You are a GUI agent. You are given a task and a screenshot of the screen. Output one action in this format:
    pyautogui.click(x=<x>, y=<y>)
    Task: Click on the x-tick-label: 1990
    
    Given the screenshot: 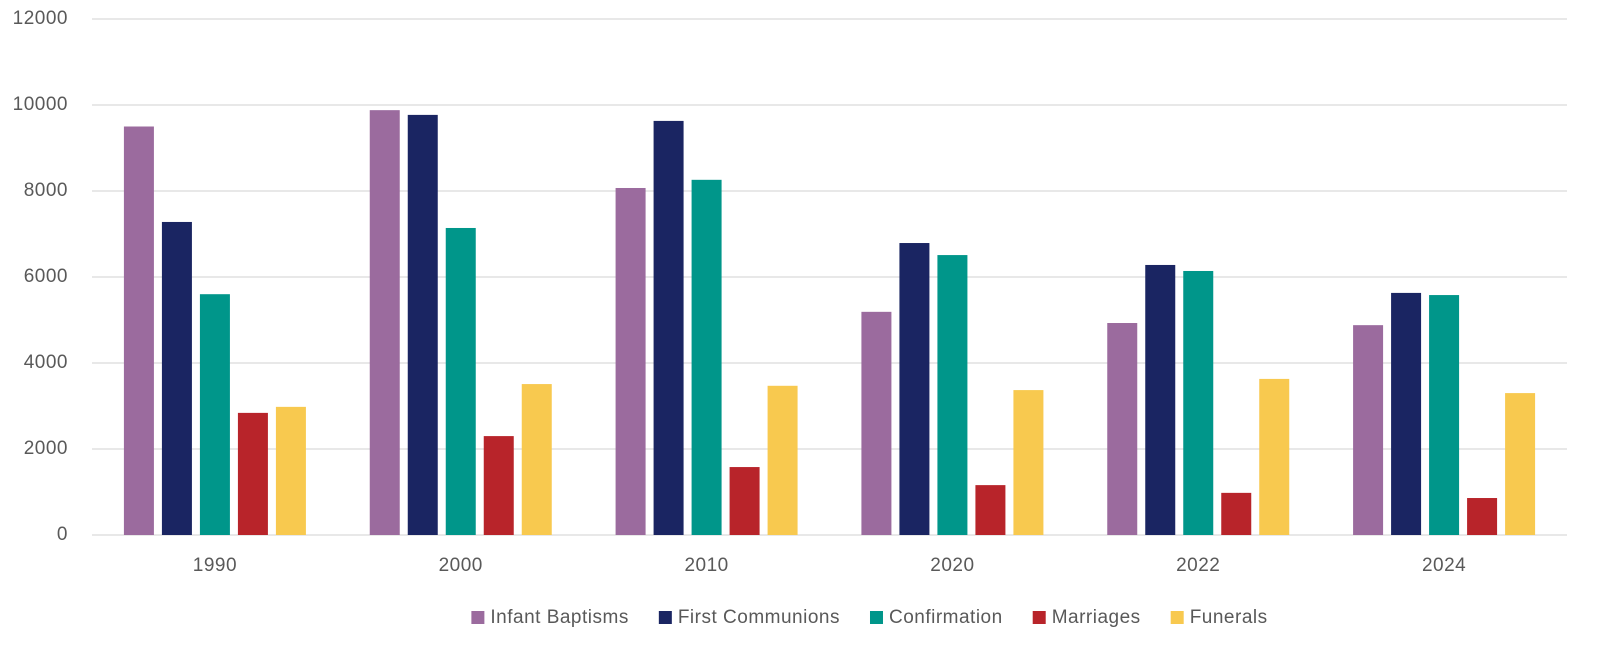 What is the action you would take?
    pyautogui.click(x=215, y=565)
    